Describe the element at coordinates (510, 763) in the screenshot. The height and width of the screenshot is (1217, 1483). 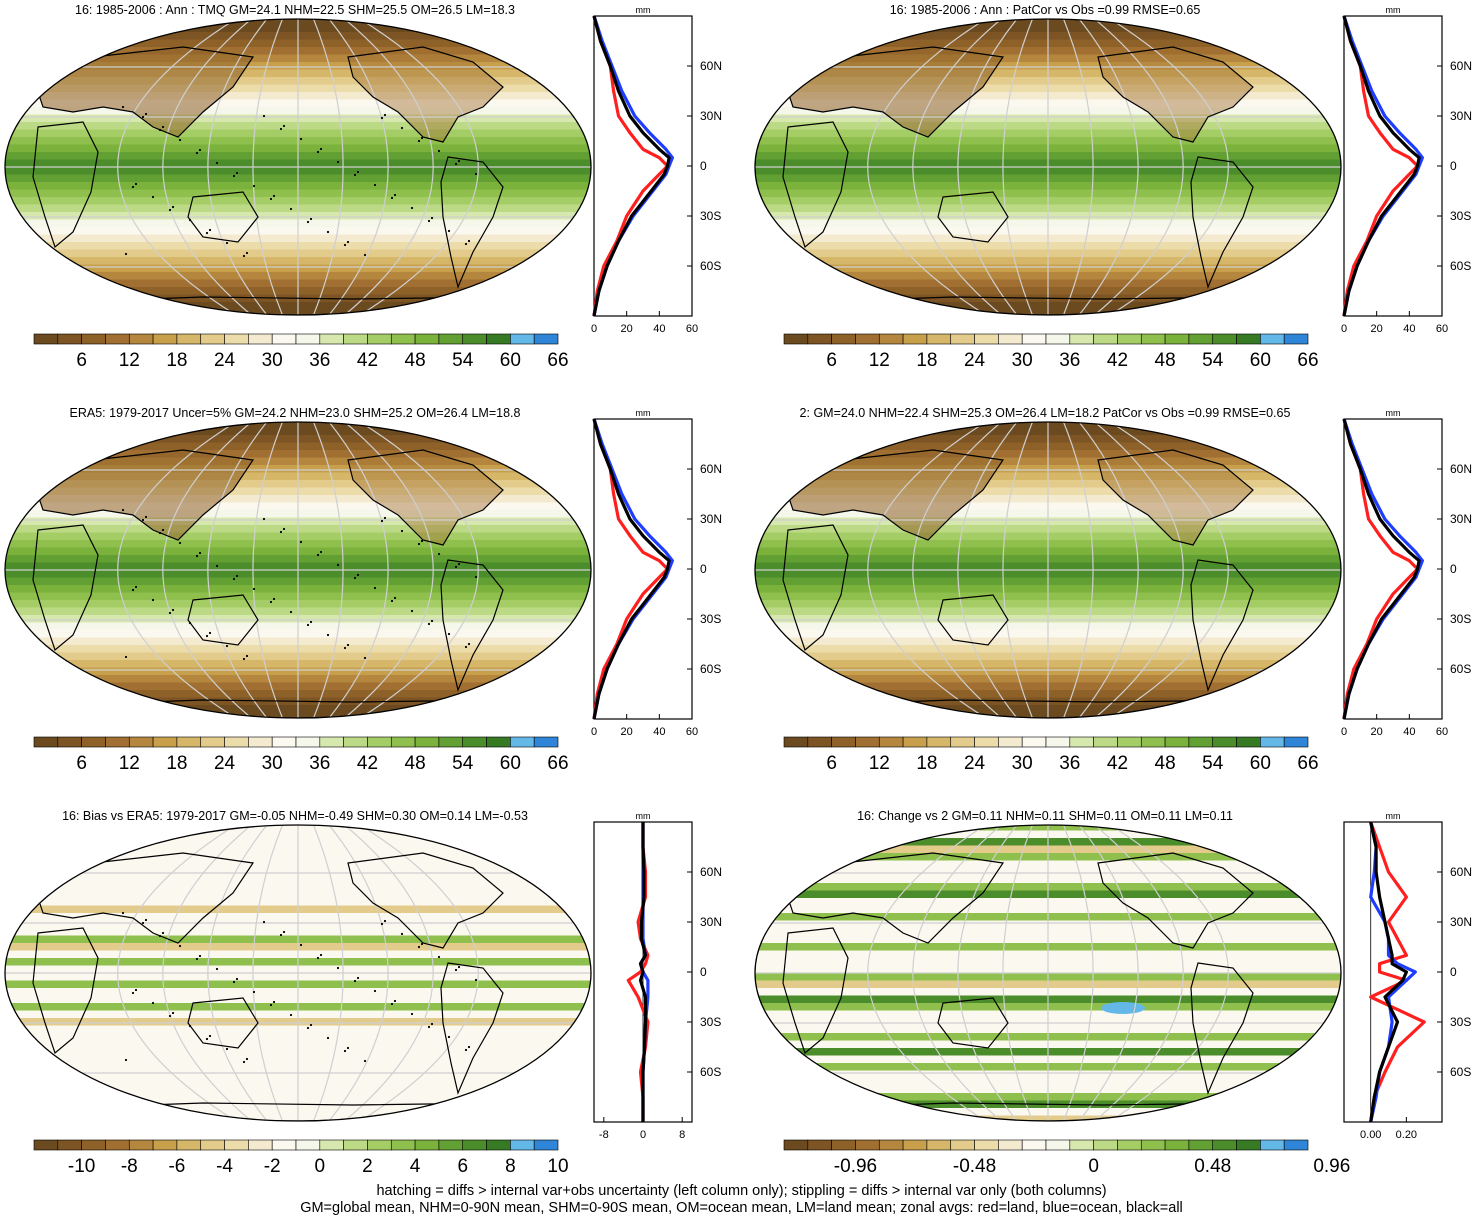
I see `colorbar-label: 60` at that location.